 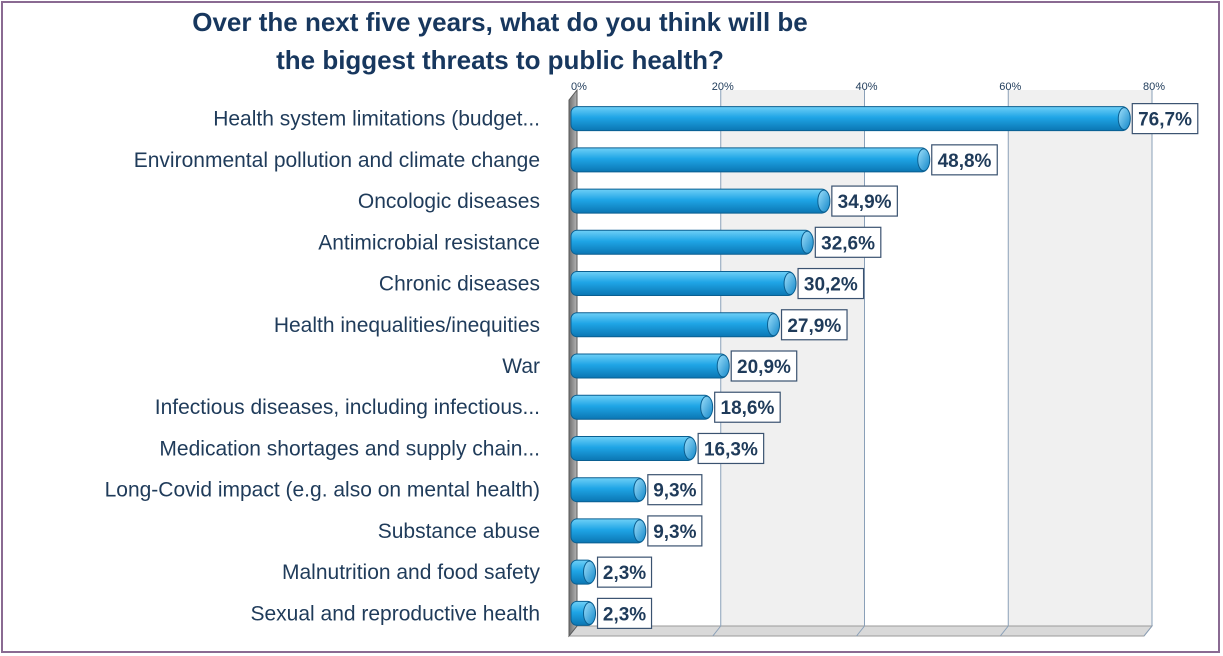 What do you see at coordinates (407, 325) in the screenshot?
I see `category-label: Health inequalities/inequities` at bounding box center [407, 325].